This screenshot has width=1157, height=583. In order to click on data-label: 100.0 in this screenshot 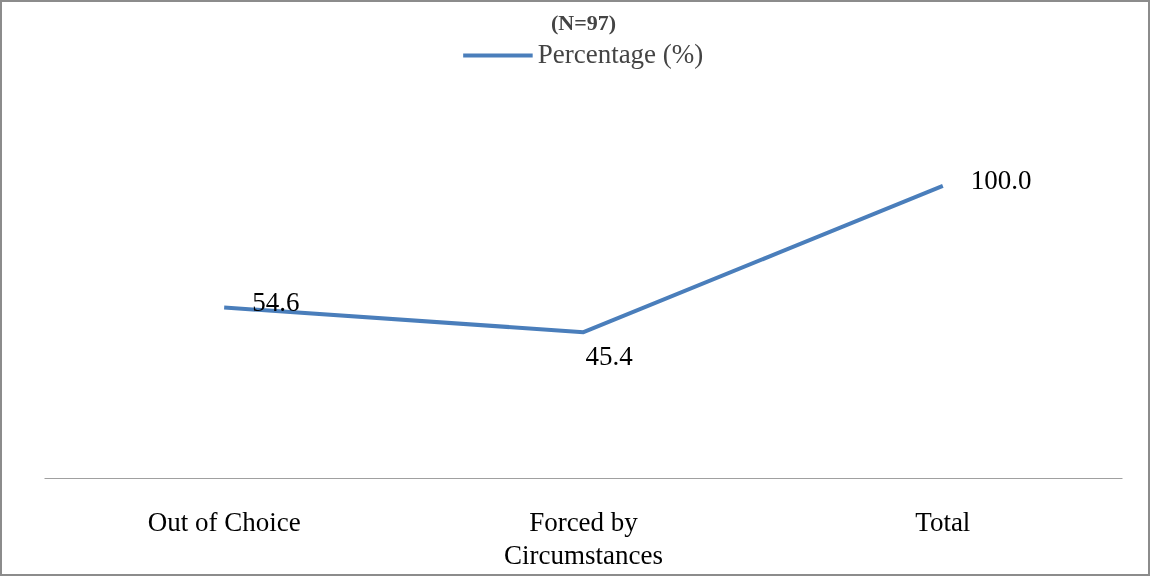, I will do `click(1001, 179)`.